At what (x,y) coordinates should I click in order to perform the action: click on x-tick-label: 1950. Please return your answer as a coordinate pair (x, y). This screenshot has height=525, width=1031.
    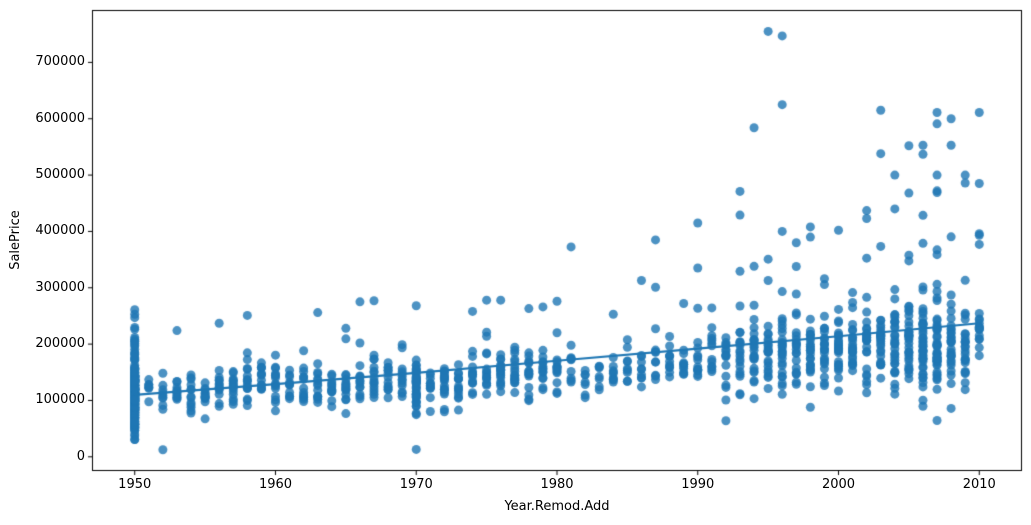
    Looking at the image, I should click on (135, 484).